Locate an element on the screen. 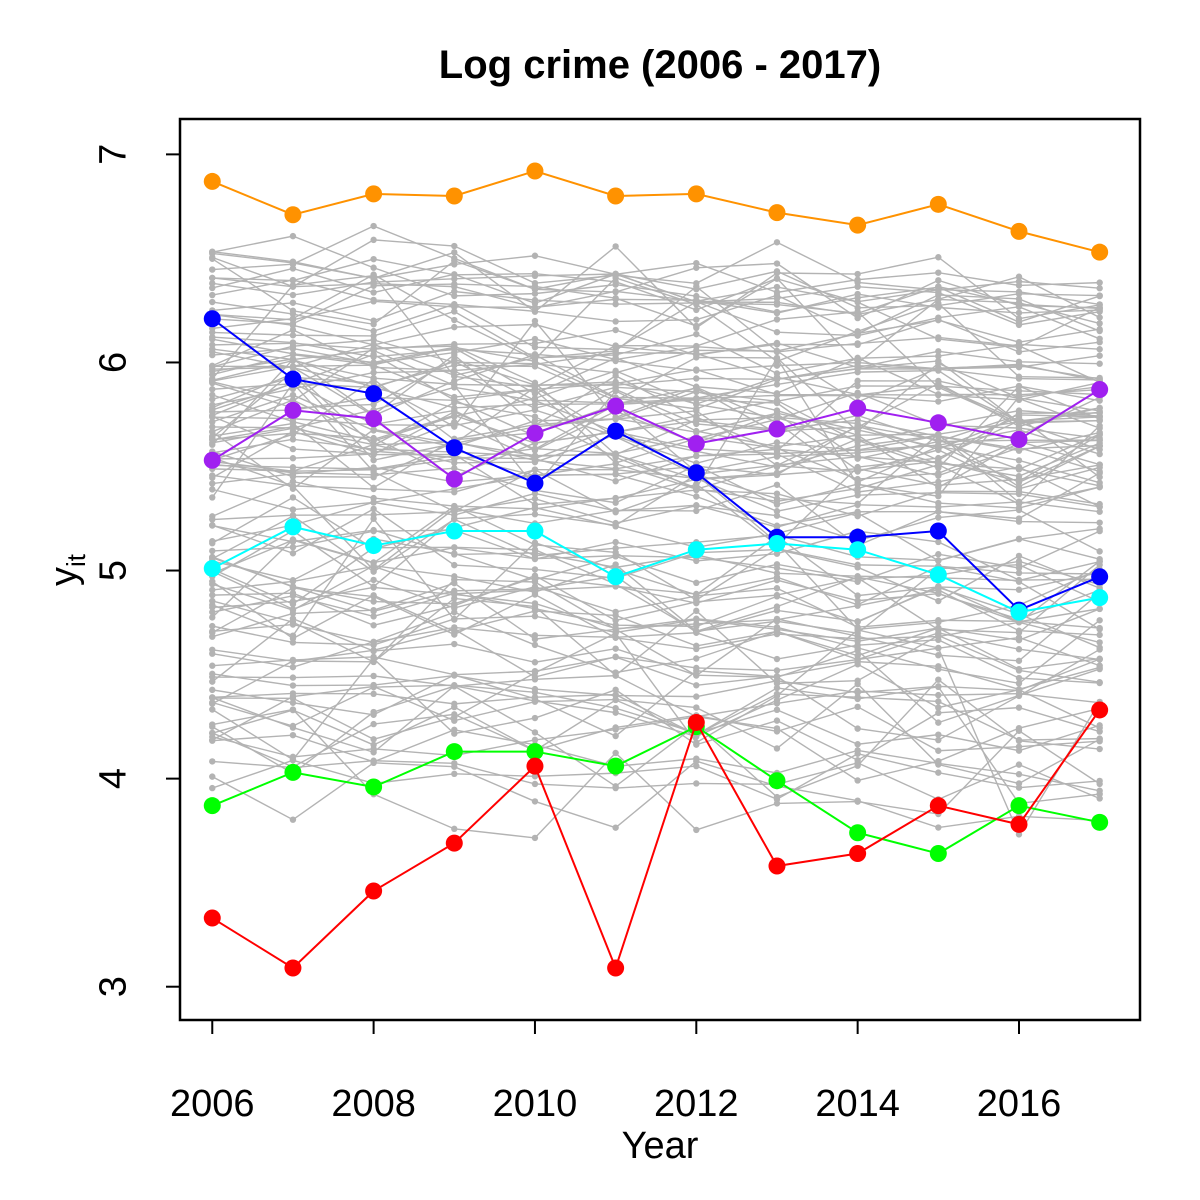  highlighted-series-line is located at coordinates (656, 434).